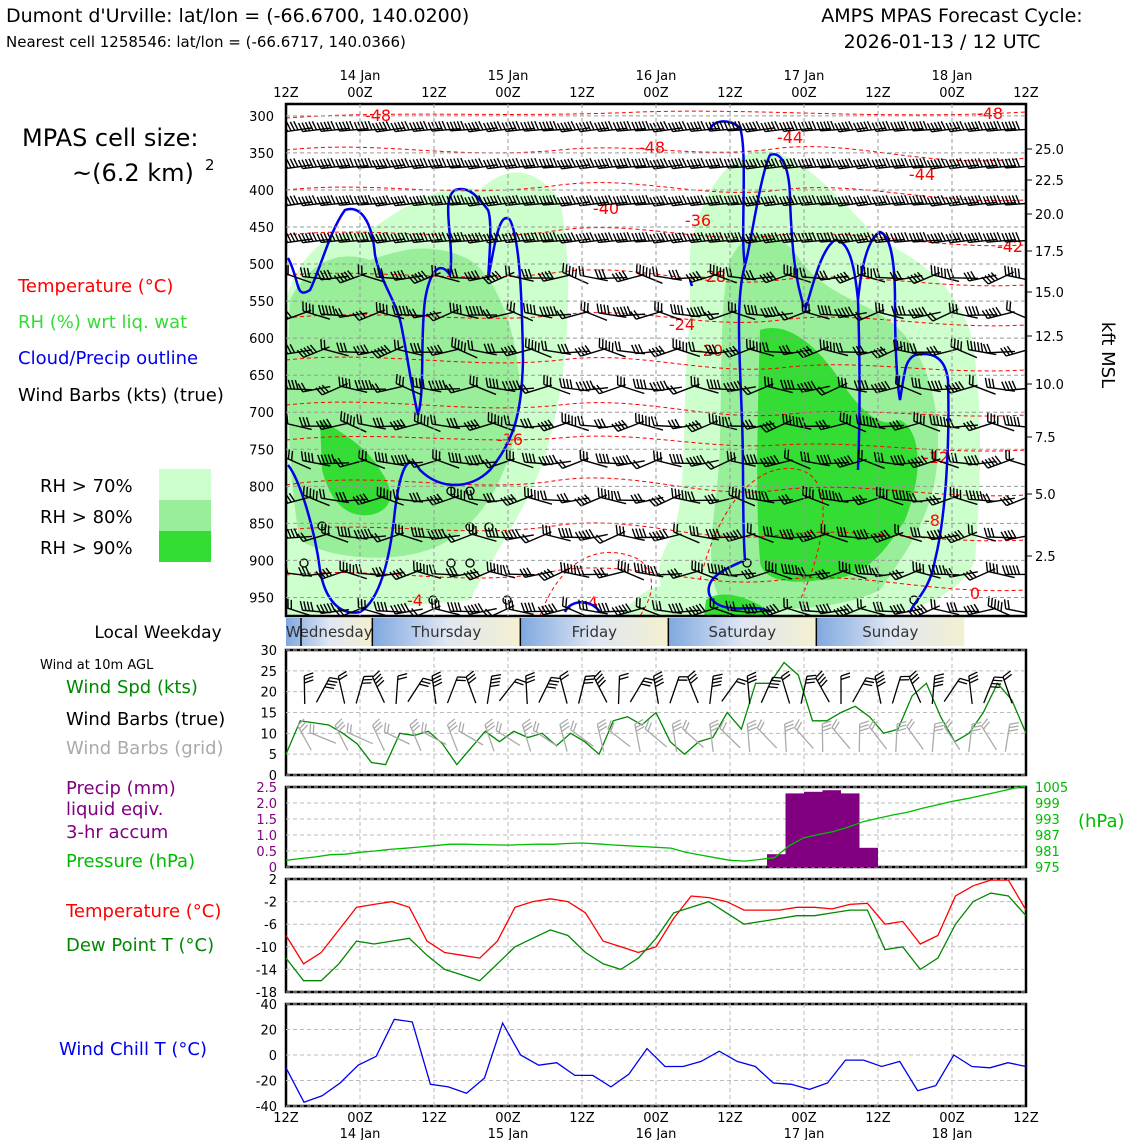  I want to click on precip-label-3: 3-hr accum, so click(117, 832).